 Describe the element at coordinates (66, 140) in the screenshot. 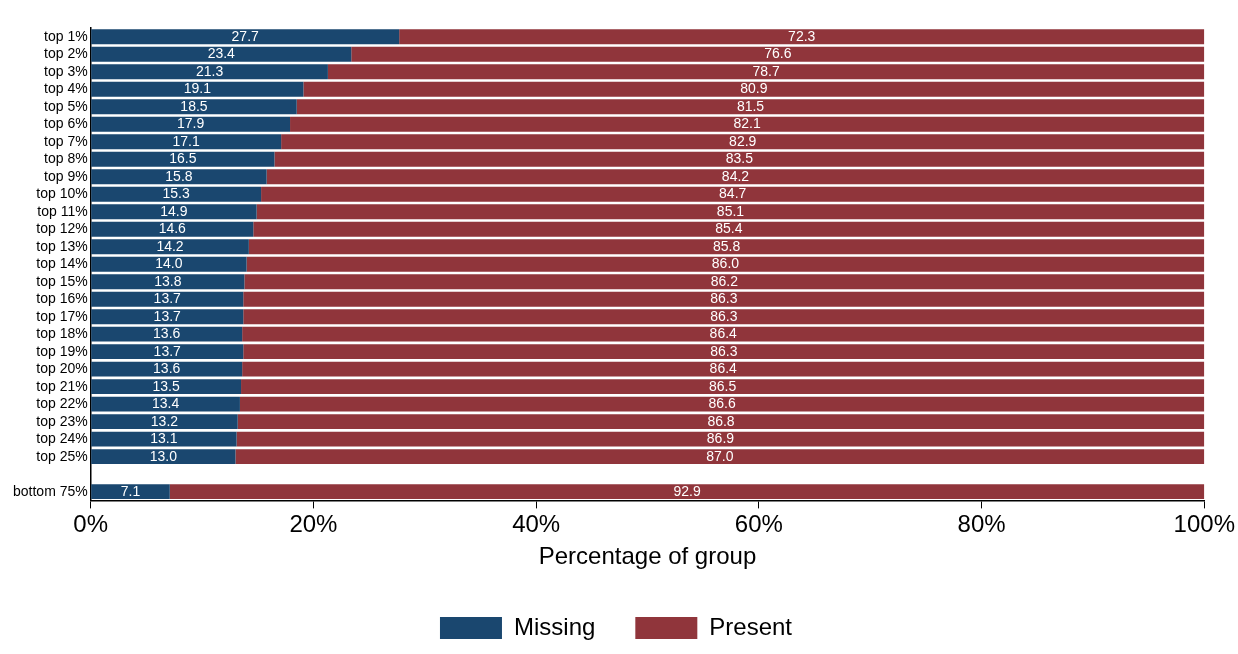

I see `y-tick-label: top 7%` at that location.